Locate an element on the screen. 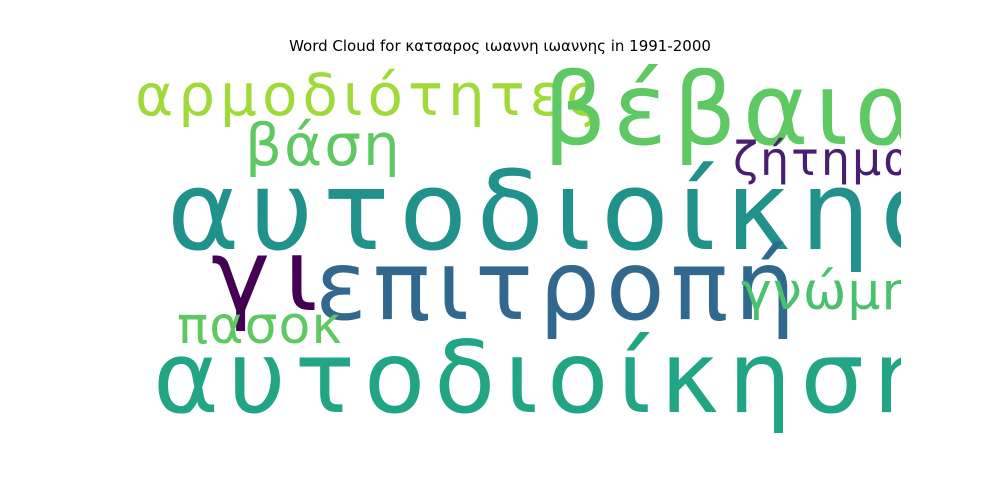 This screenshot has width=1000, height=500. word-armodiotites: αρμοδιότητες is located at coordinates (370, 95).